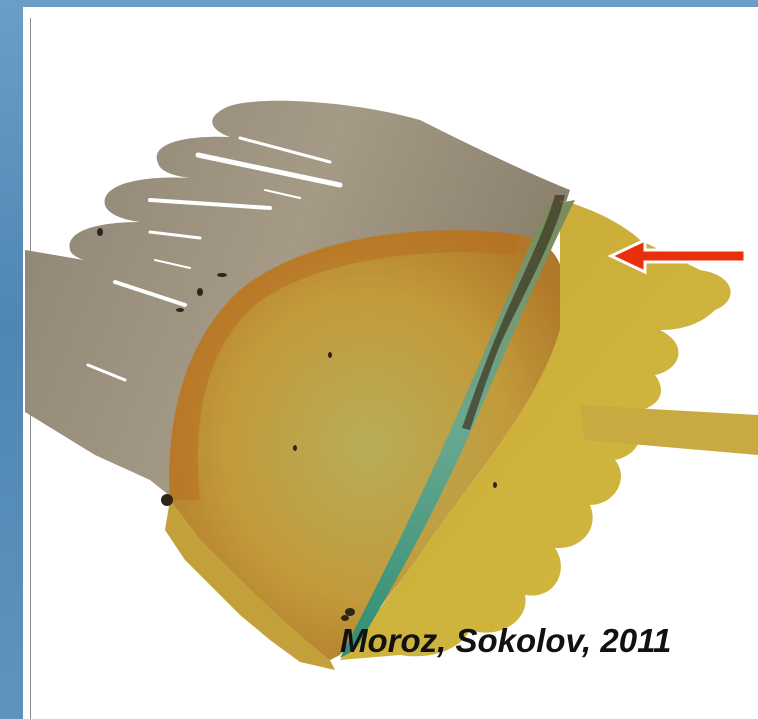 The image size is (758, 719). I want to click on eastern-survey-strip, so click(669, 430).